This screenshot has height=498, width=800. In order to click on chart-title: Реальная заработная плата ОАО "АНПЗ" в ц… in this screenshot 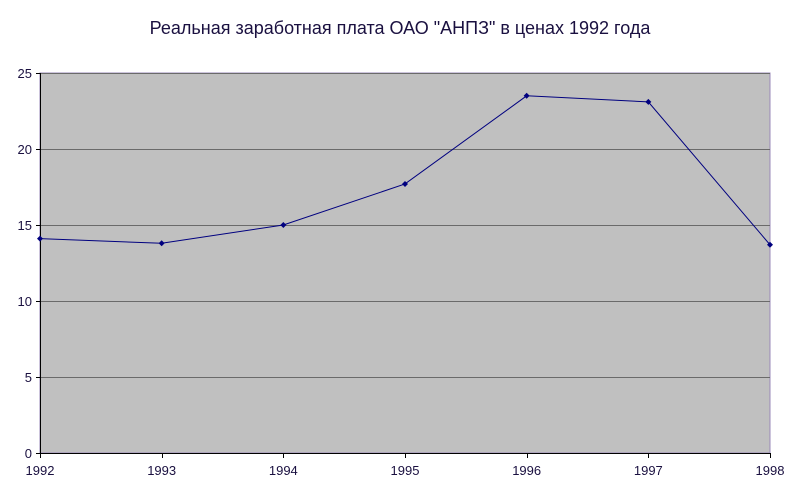, I will do `click(400, 28)`.